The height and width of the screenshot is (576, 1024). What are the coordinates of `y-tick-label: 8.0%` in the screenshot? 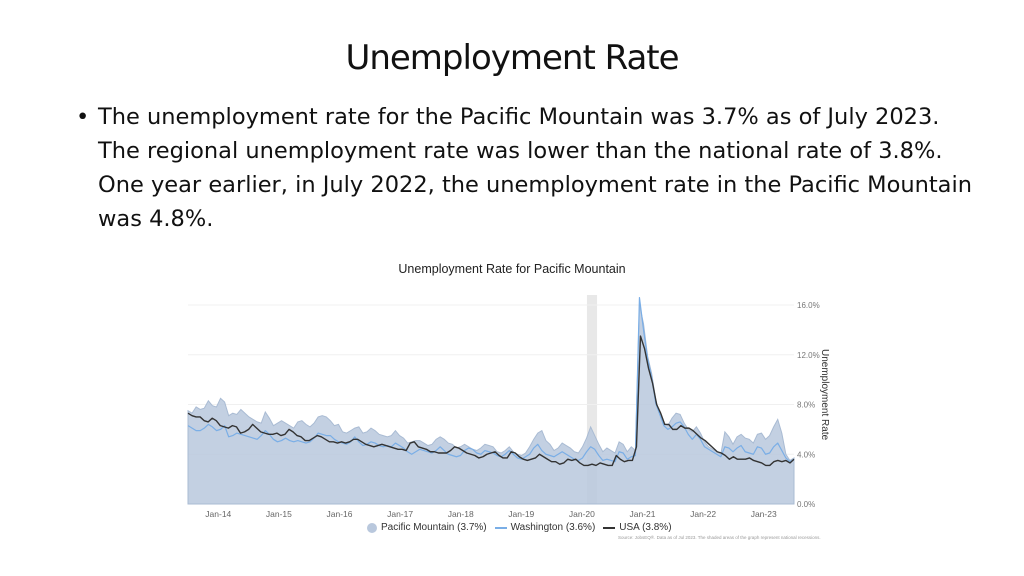 It's located at (806, 405).